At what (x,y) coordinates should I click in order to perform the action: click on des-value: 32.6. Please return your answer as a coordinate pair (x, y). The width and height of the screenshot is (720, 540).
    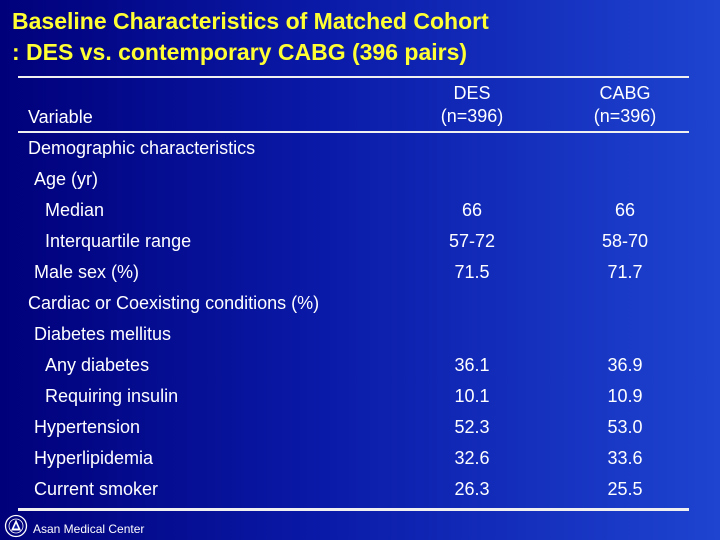
    Looking at the image, I should click on (472, 458).